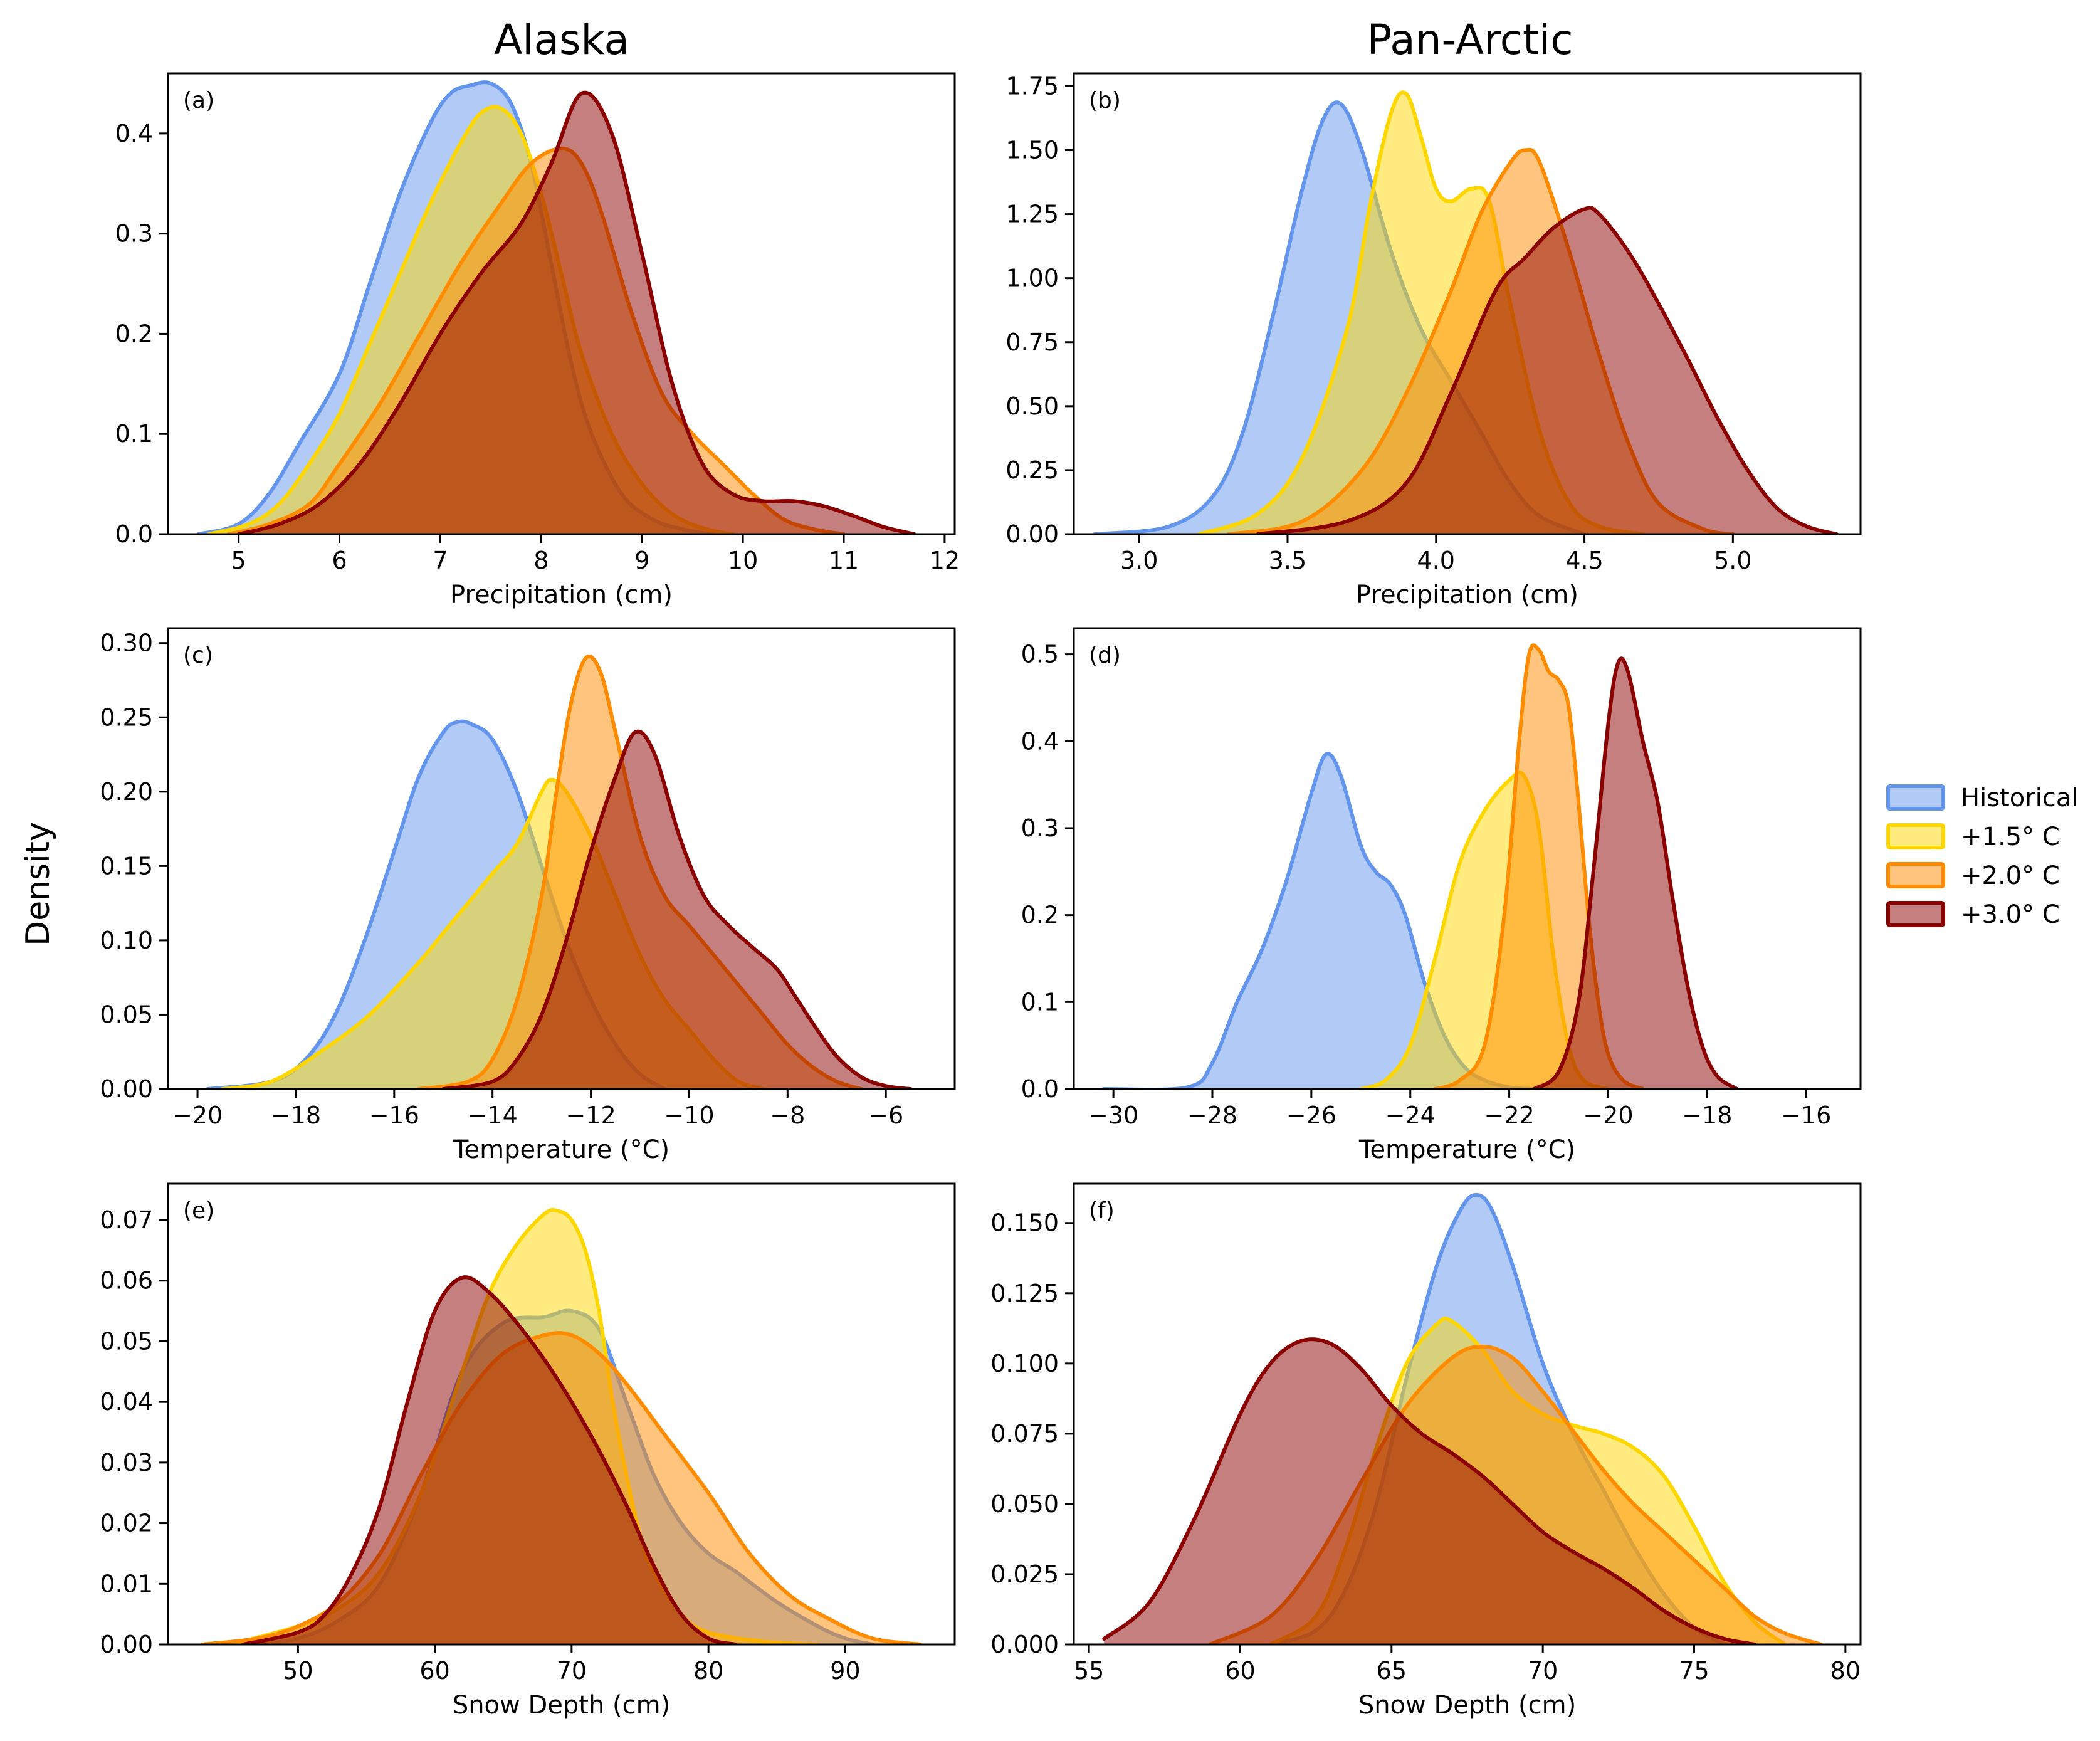 The image size is (2100, 1741). Describe the element at coordinates (1032, 406) in the screenshot. I see `y-tick-label: 0.50` at that location.